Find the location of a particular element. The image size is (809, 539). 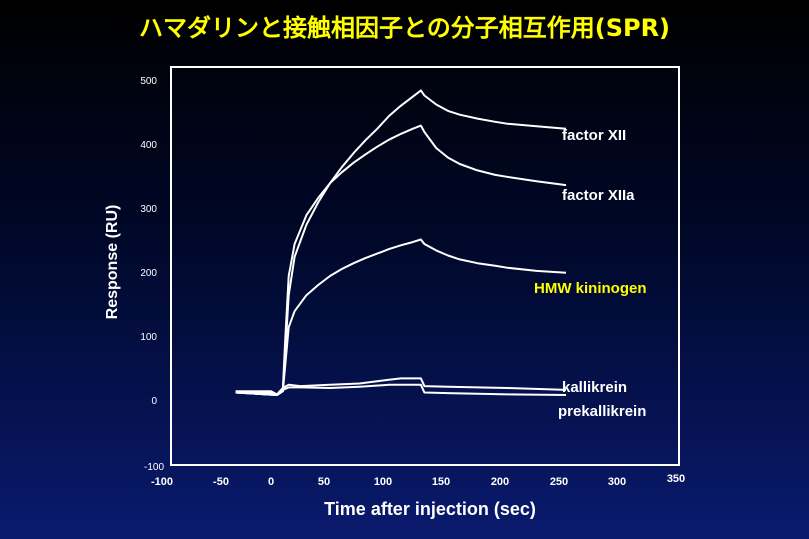

legend-label-kallikrein: kallikrein is located at coordinates (594, 387).